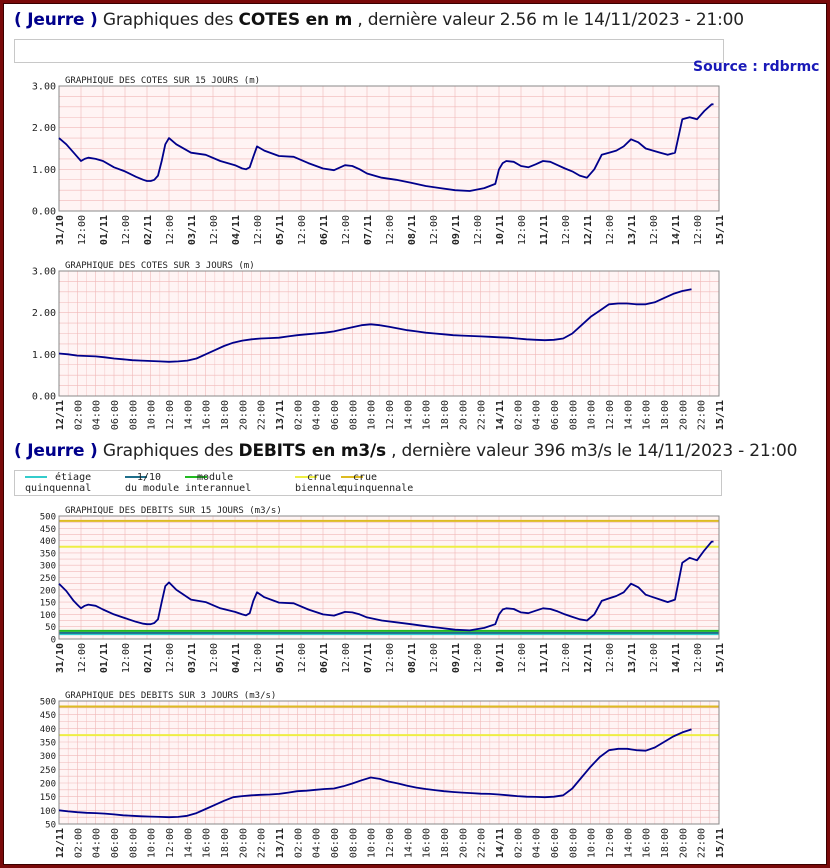  I want to click on x-tick-label: 10/11, so click(500, 230).